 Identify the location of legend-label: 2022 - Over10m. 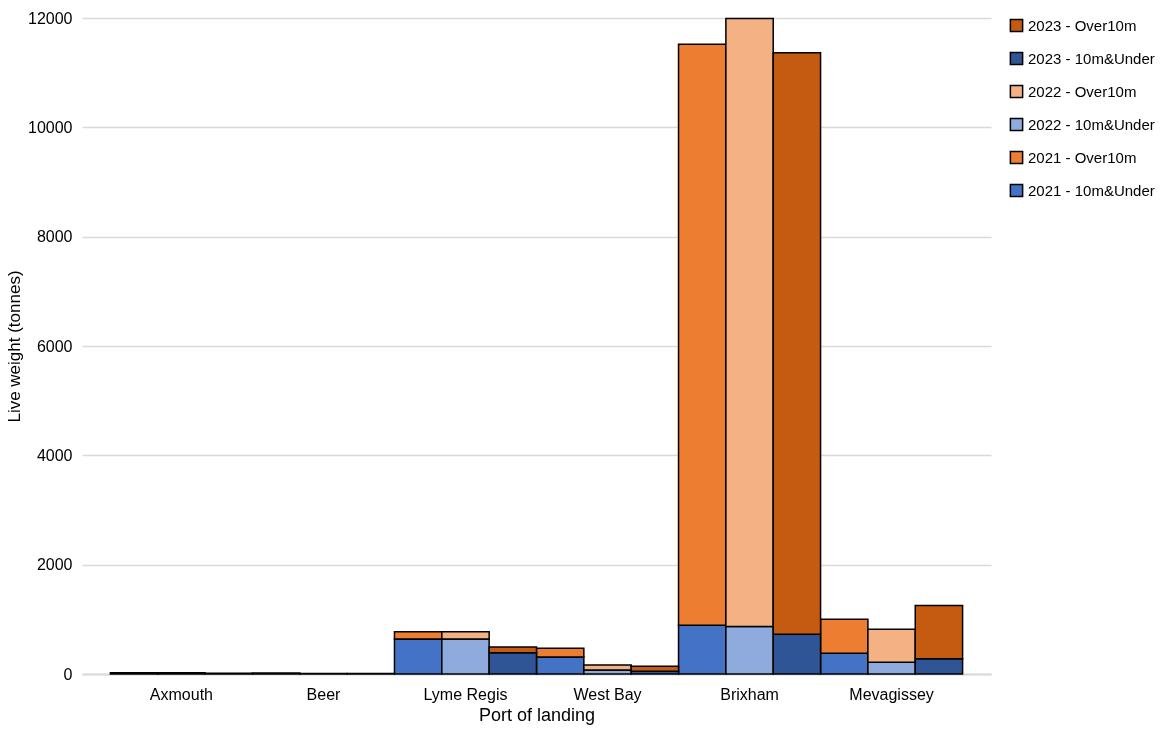
(1082, 91).